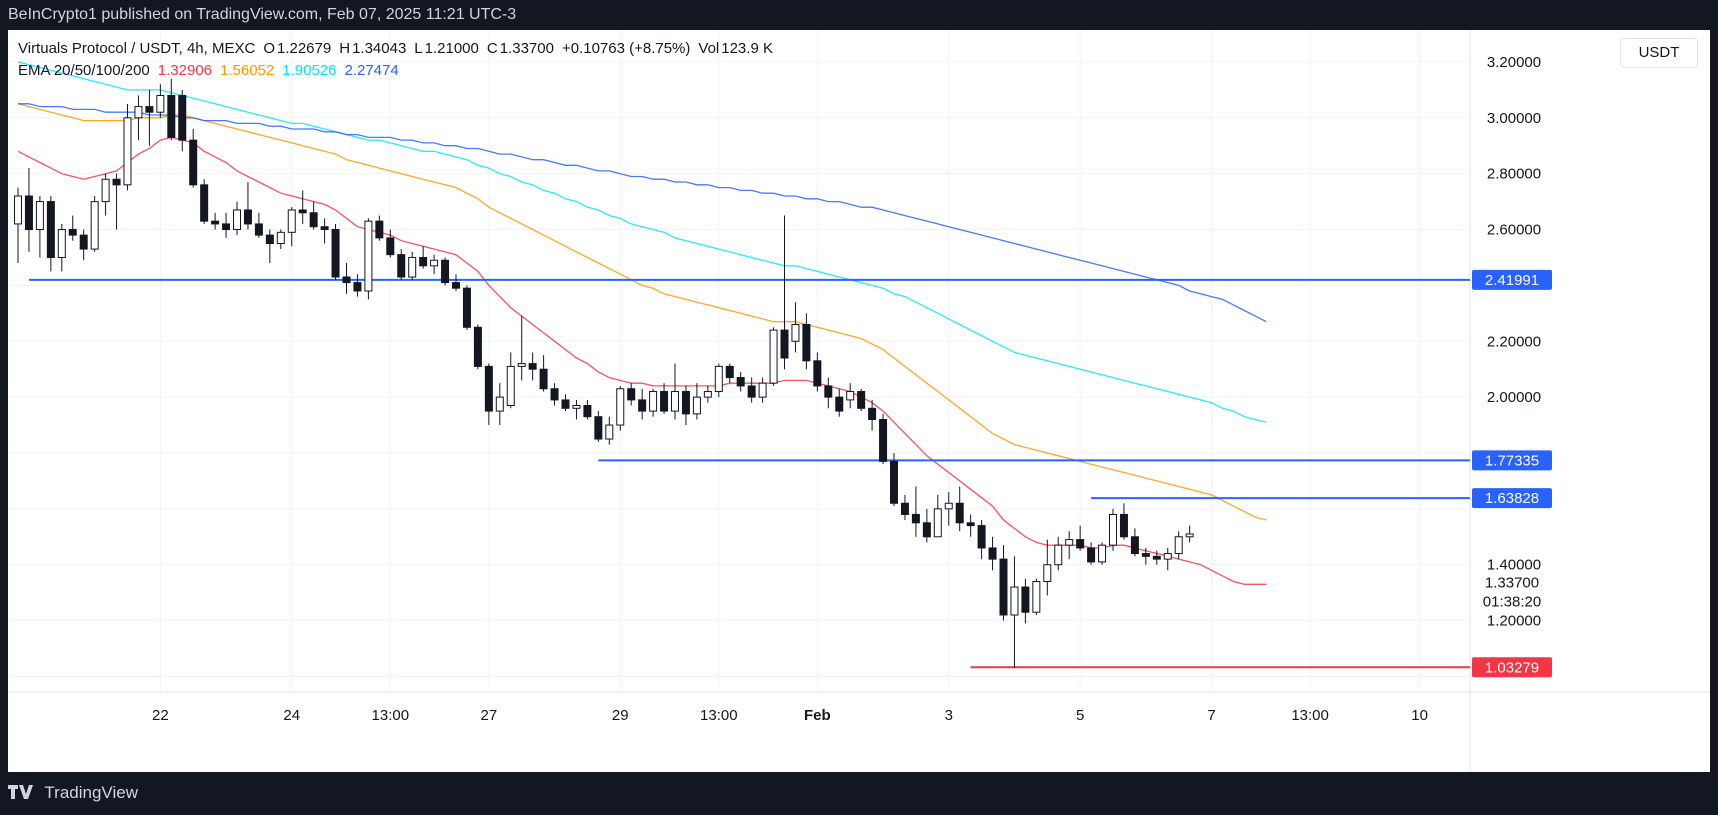 The image size is (1718, 815). I want to click on y-tick-label: 1.20000, so click(1514, 621).